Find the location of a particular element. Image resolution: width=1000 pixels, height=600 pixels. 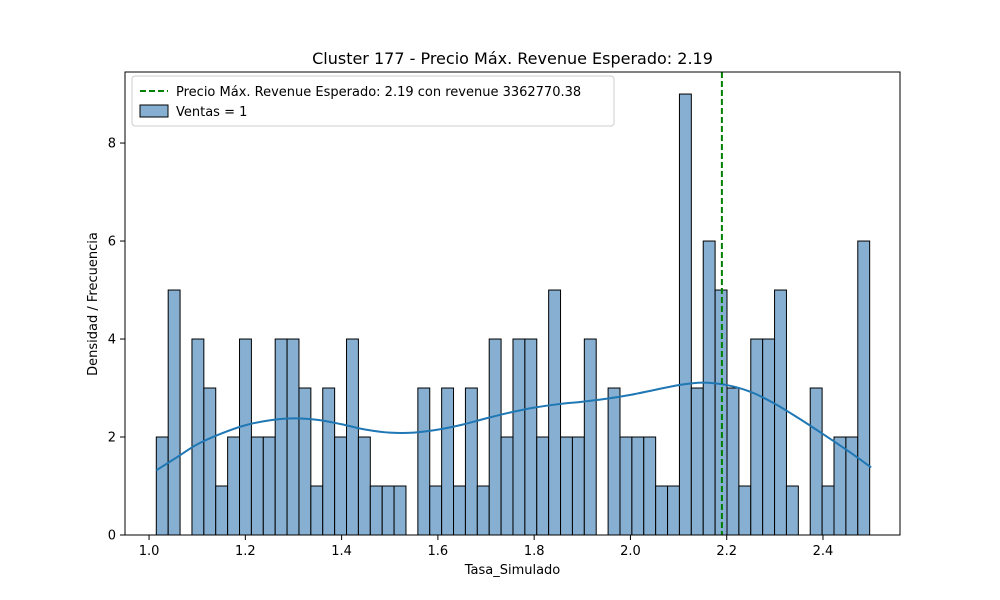

x-tick-label: 1.6 is located at coordinates (438, 551).